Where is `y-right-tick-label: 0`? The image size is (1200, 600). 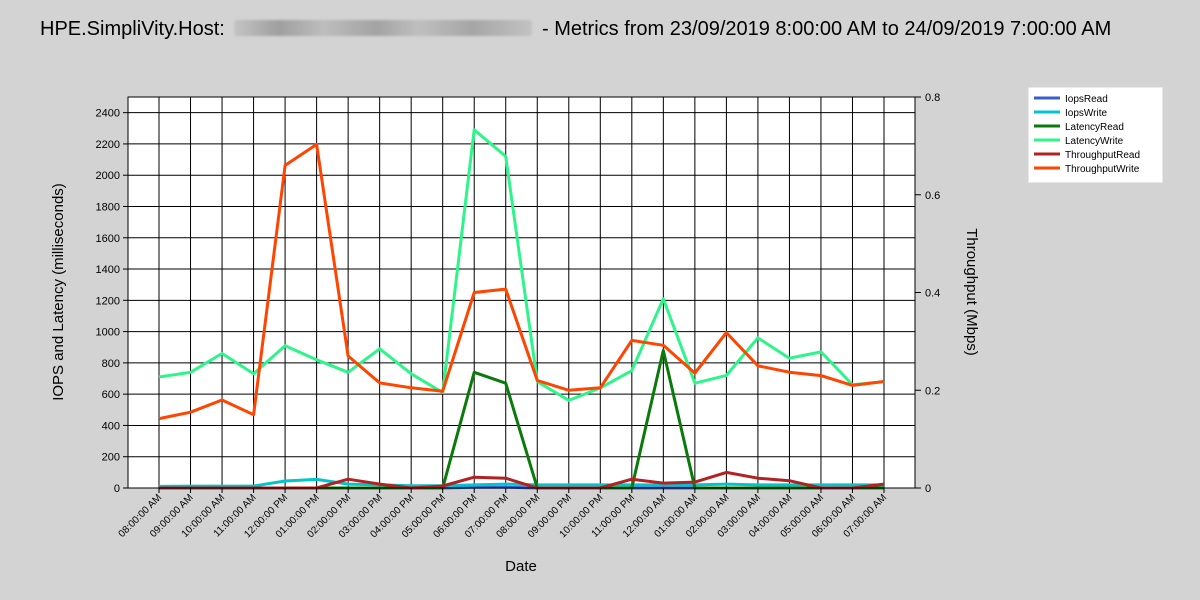 y-right-tick-label: 0 is located at coordinates (928, 489).